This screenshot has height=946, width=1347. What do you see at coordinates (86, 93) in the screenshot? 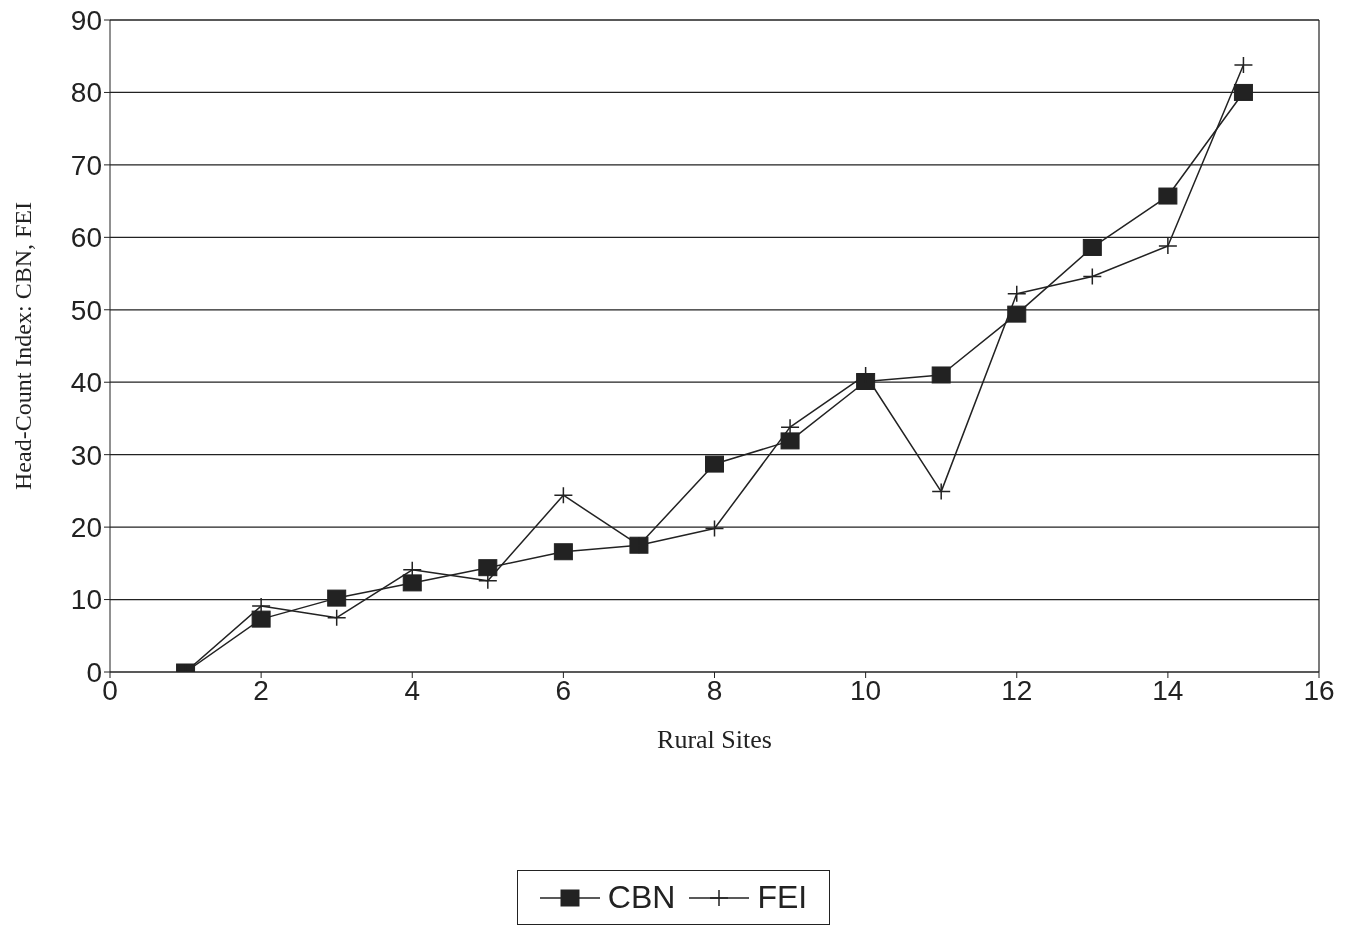
I see `y-tick-label: 80` at bounding box center [86, 93].